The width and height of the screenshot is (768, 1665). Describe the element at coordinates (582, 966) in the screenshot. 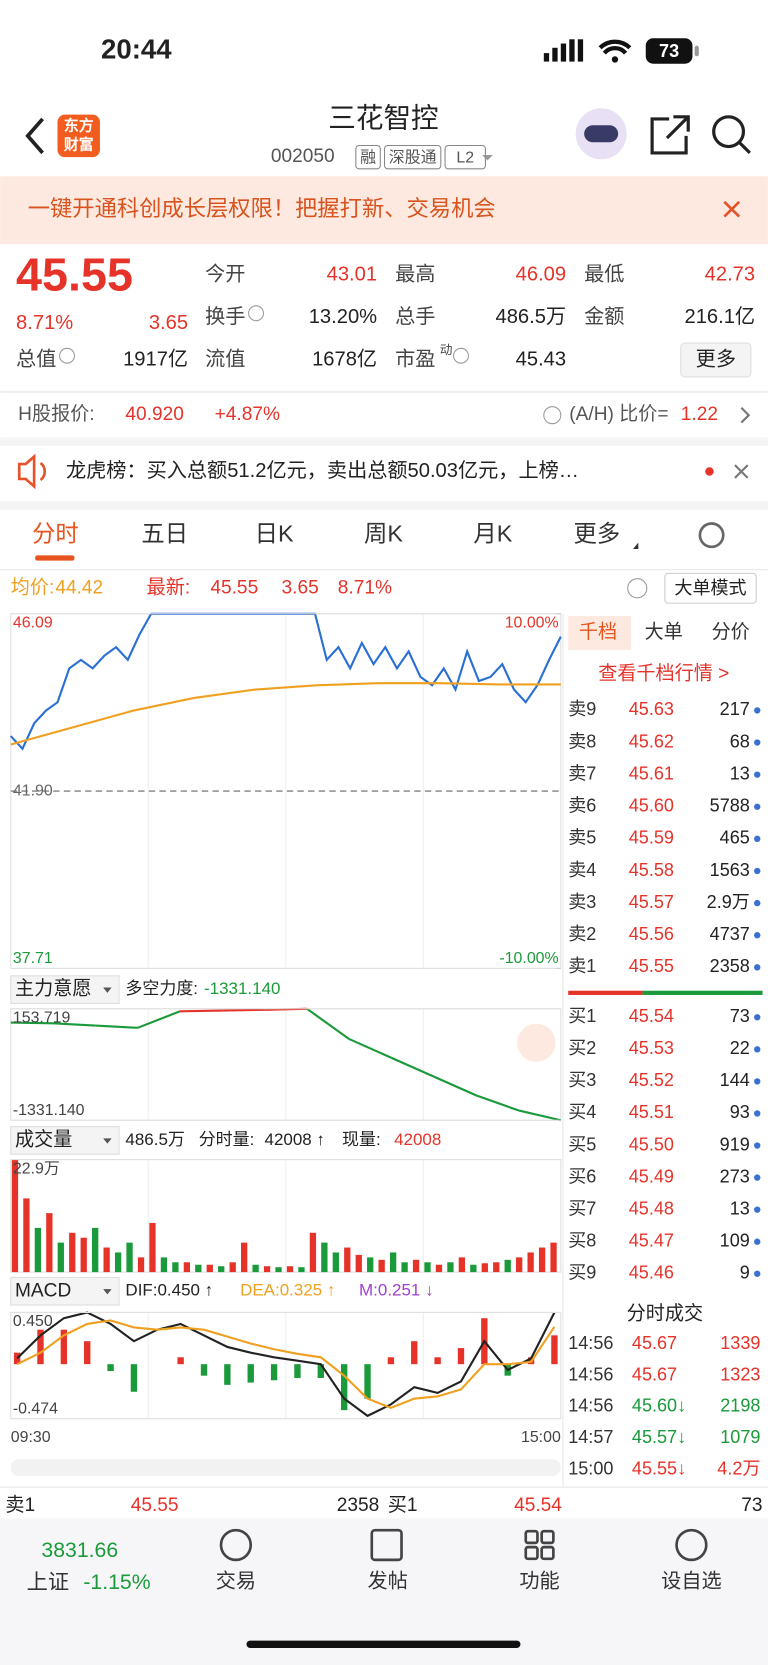

I see `book-level: 卖1` at that location.